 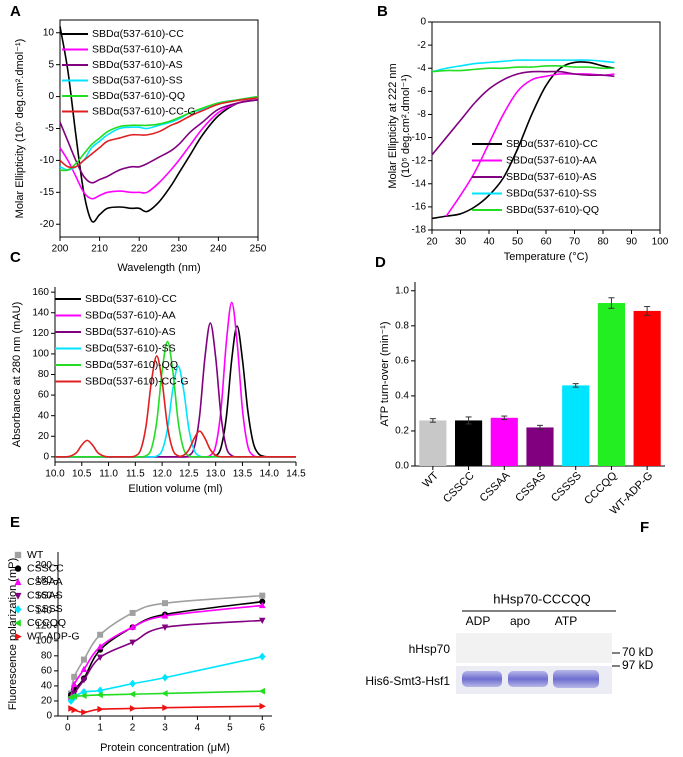 What do you see at coordinates (47, 224) in the screenshot?
I see `y-tick-label: -20` at bounding box center [47, 224].